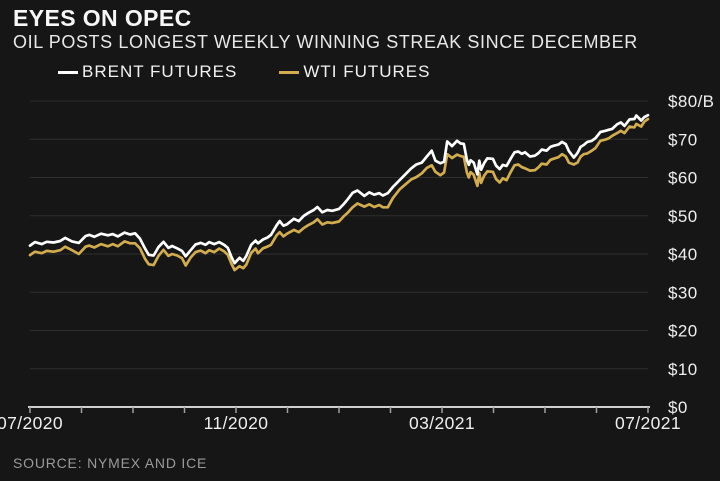 This screenshot has width=720, height=481. Describe the element at coordinates (31, 423) in the screenshot. I see `x-axis-label: 07/2020` at that location.